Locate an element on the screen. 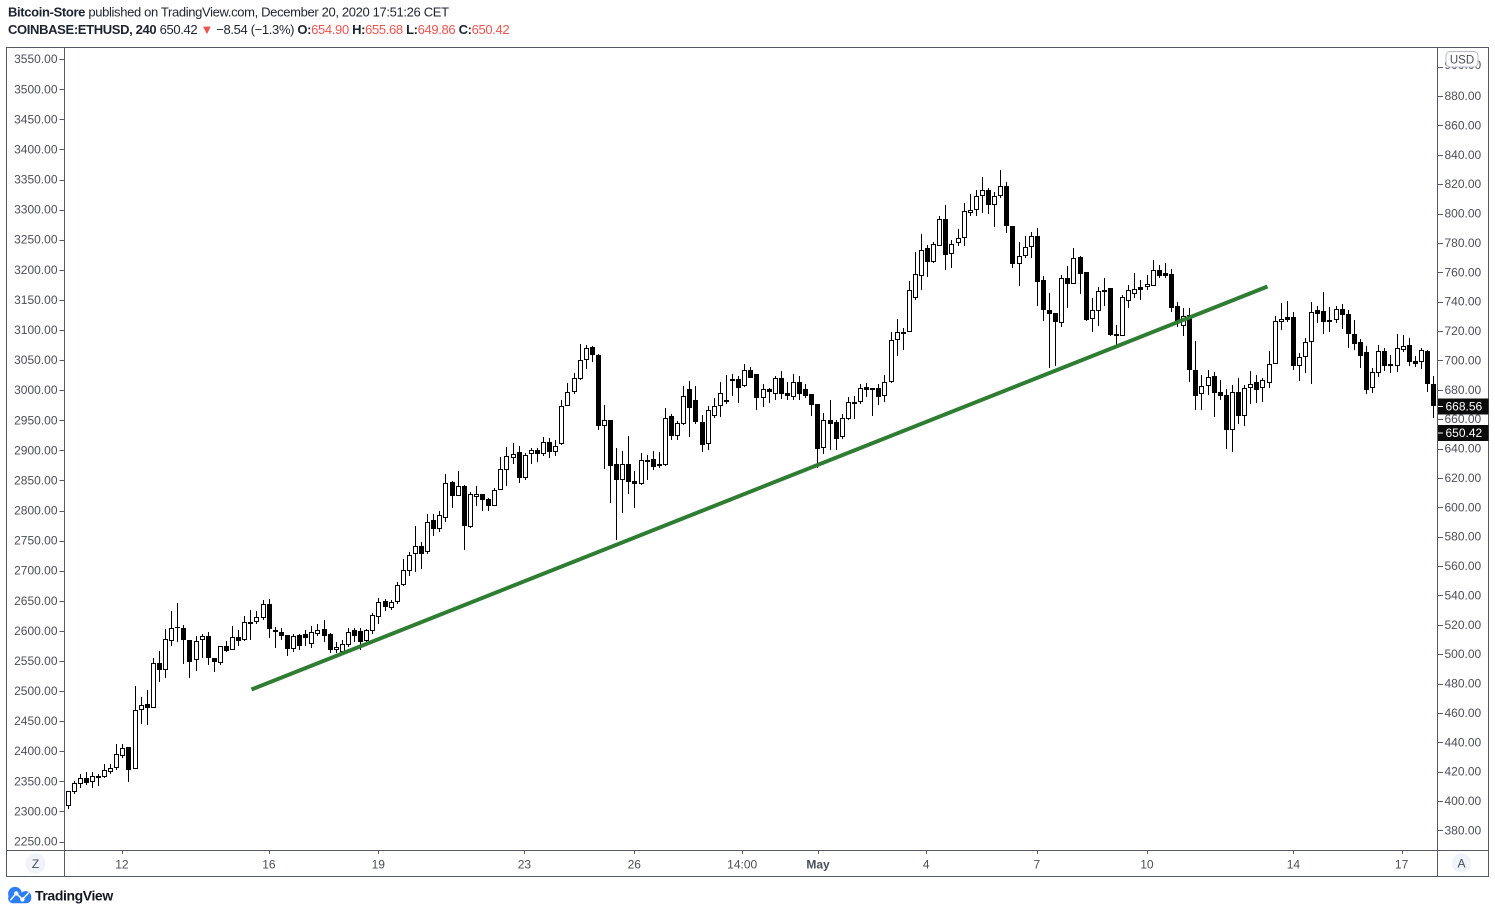  svg-text: 860.00 is located at coordinates (1463, 126).